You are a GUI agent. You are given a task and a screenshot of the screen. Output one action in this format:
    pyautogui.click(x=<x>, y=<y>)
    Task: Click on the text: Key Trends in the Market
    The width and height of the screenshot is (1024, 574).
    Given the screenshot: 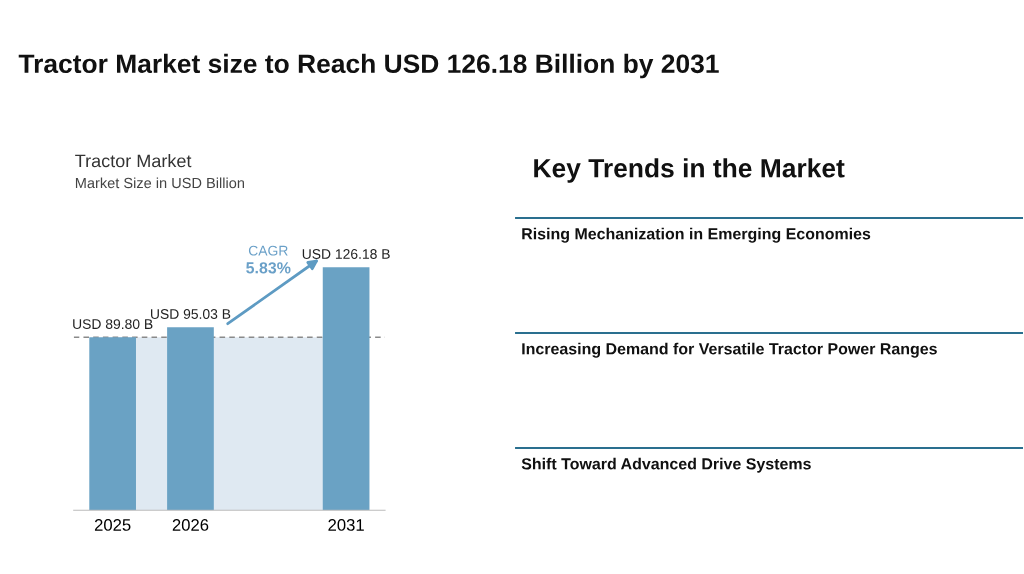 What is the action you would take?
    pyautogui.click(x=689, y=170)
    